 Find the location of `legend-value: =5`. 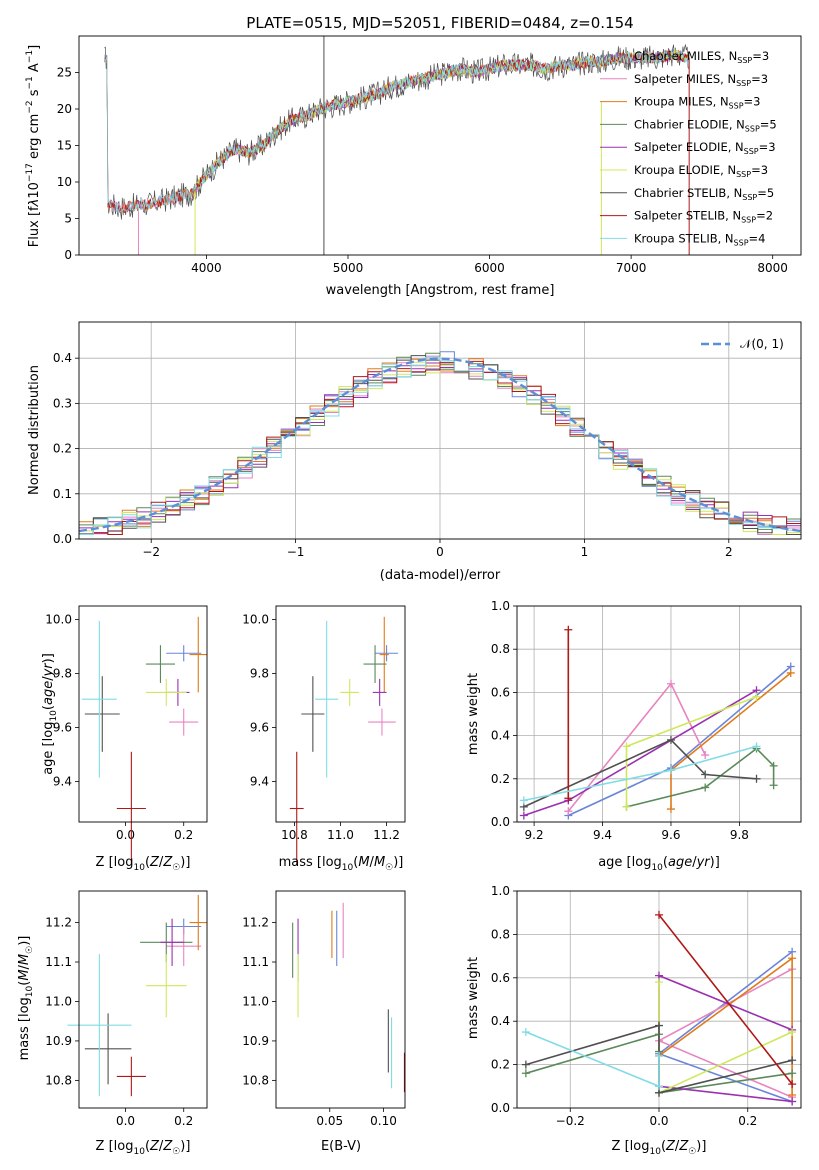

legend-value: =5 is located at coordinates (765, 193).